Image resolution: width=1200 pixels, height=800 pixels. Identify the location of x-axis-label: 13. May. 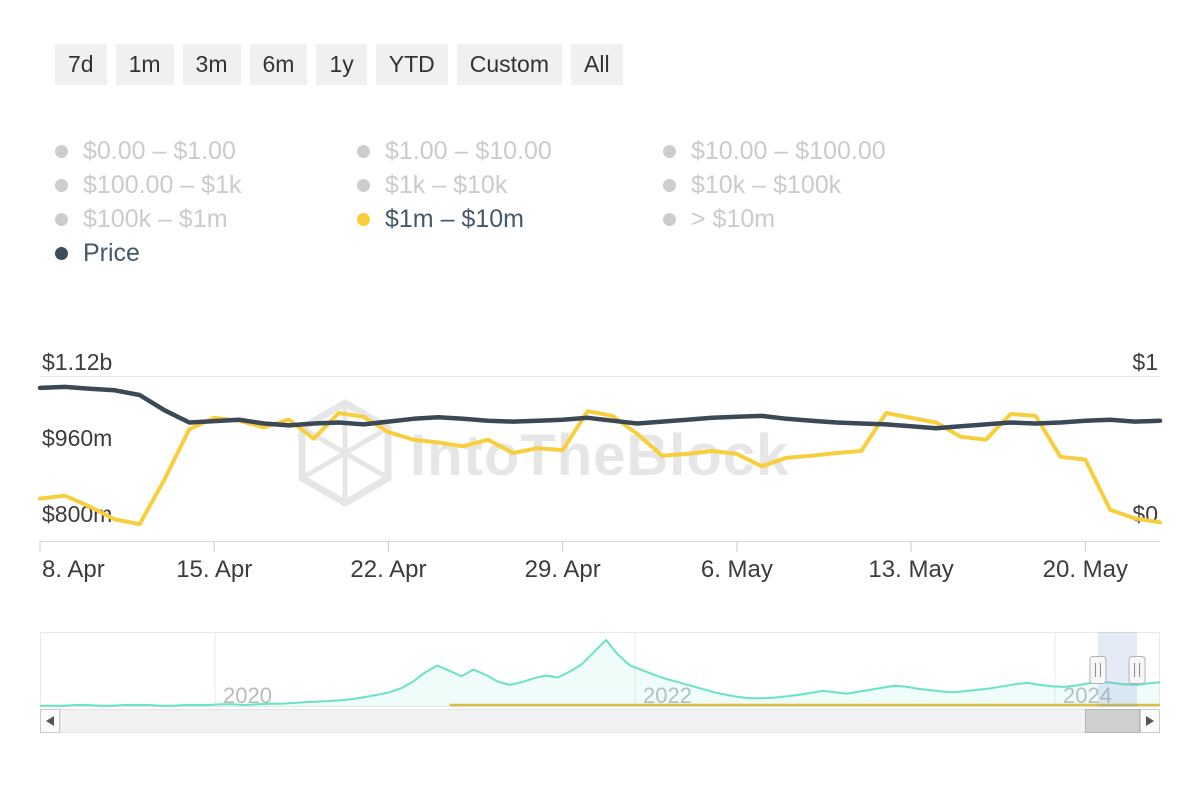
(910, 569).